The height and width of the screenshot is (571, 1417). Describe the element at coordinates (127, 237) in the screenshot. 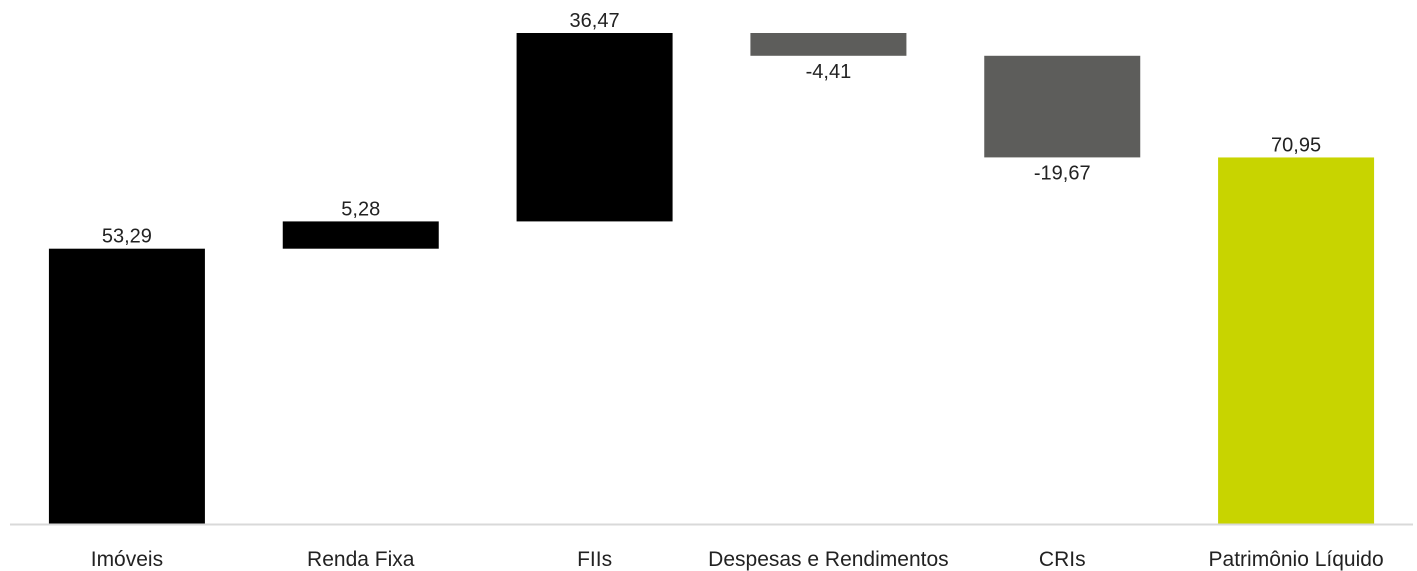

I see `value-label-0: 53,29` at that location.